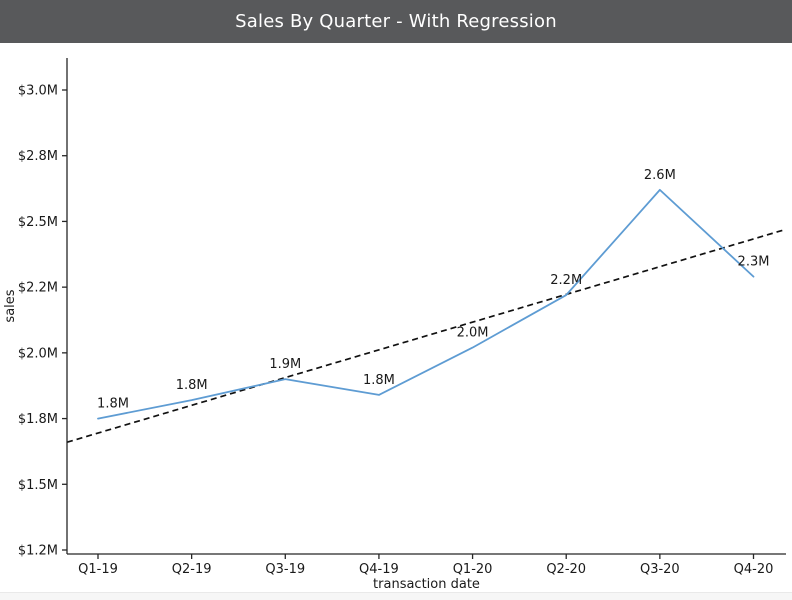 The width and height of the screenshot is (792, 600). Describe the element at coordinates (38, 353) in the screenshot. I see `y-tick-label: $2.0M` at that location.